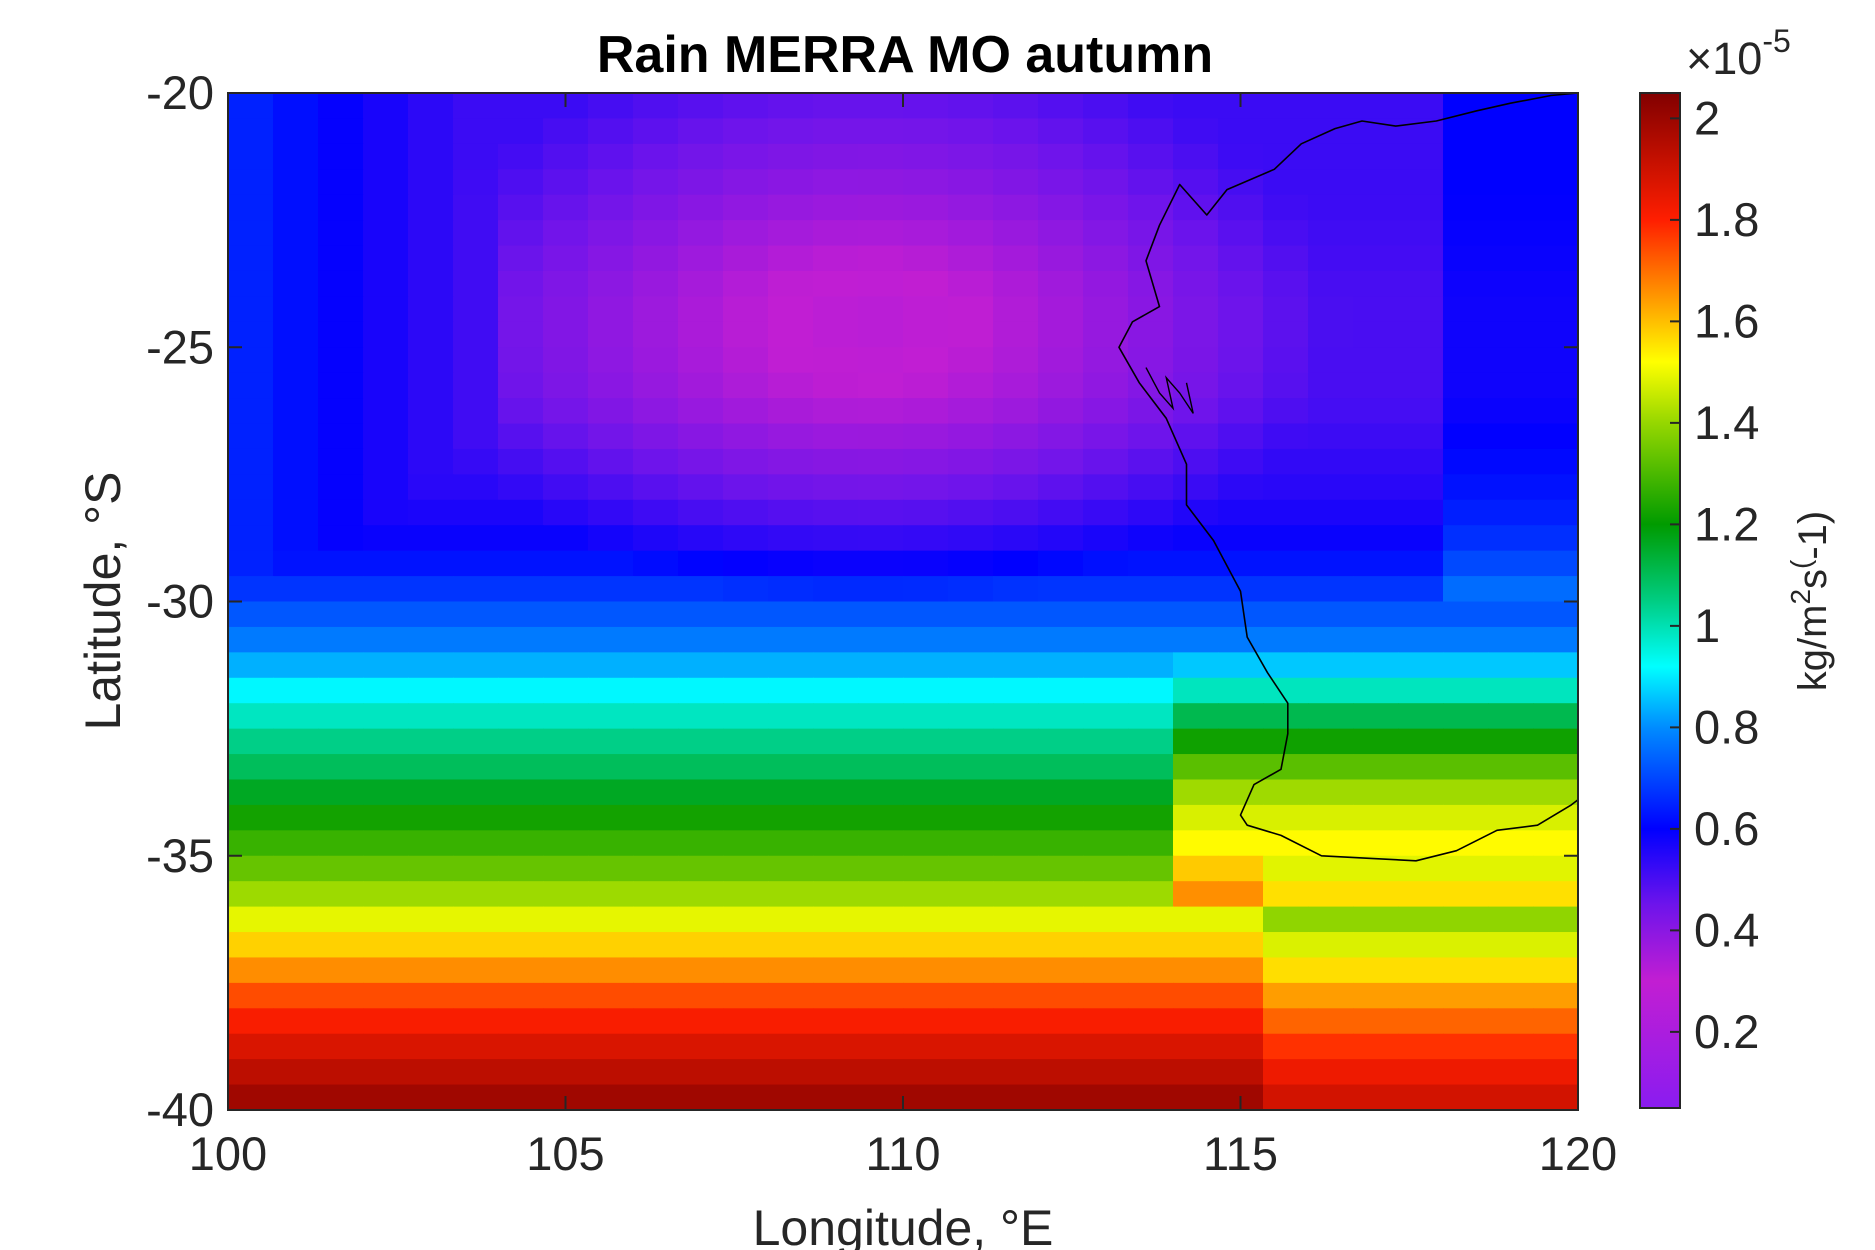 The width and height of the screenshot is (1875, 1250). I want to click on y-tick-label: -25, so click(180, 346).